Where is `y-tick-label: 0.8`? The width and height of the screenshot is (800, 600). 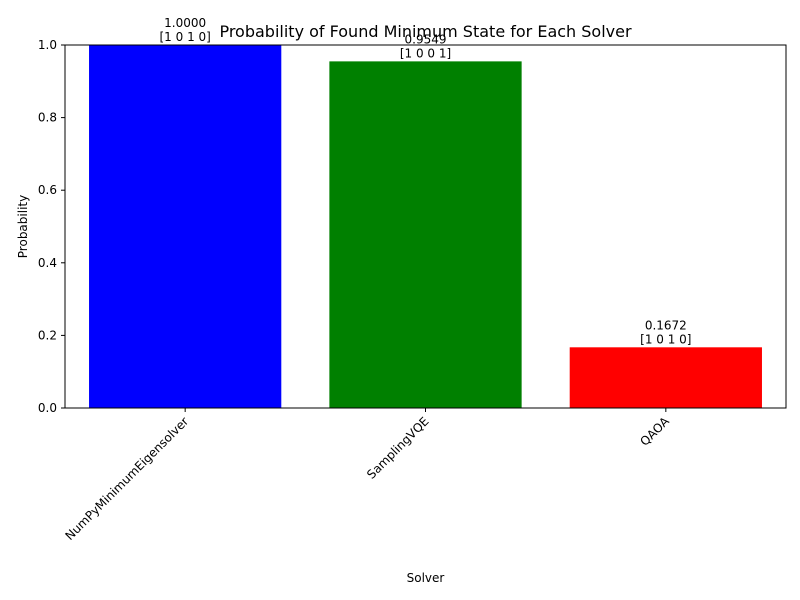 y-tick-label: 0.8 is located at coordinates (47, 118).